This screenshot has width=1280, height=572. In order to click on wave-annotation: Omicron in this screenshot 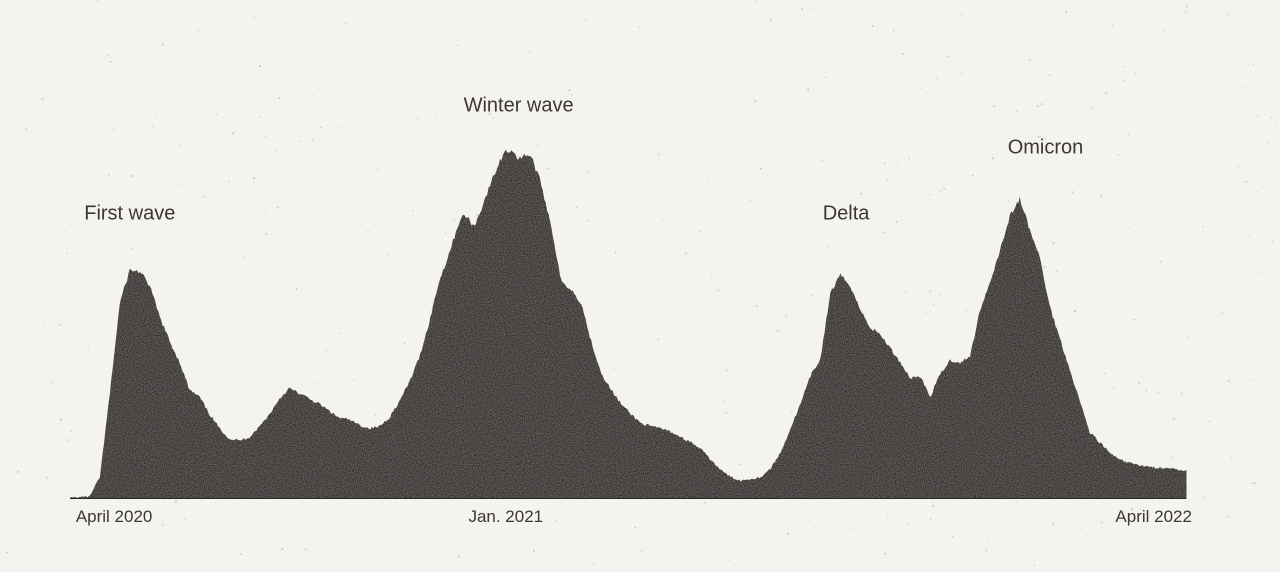, I will do `click(1046, 148)`.